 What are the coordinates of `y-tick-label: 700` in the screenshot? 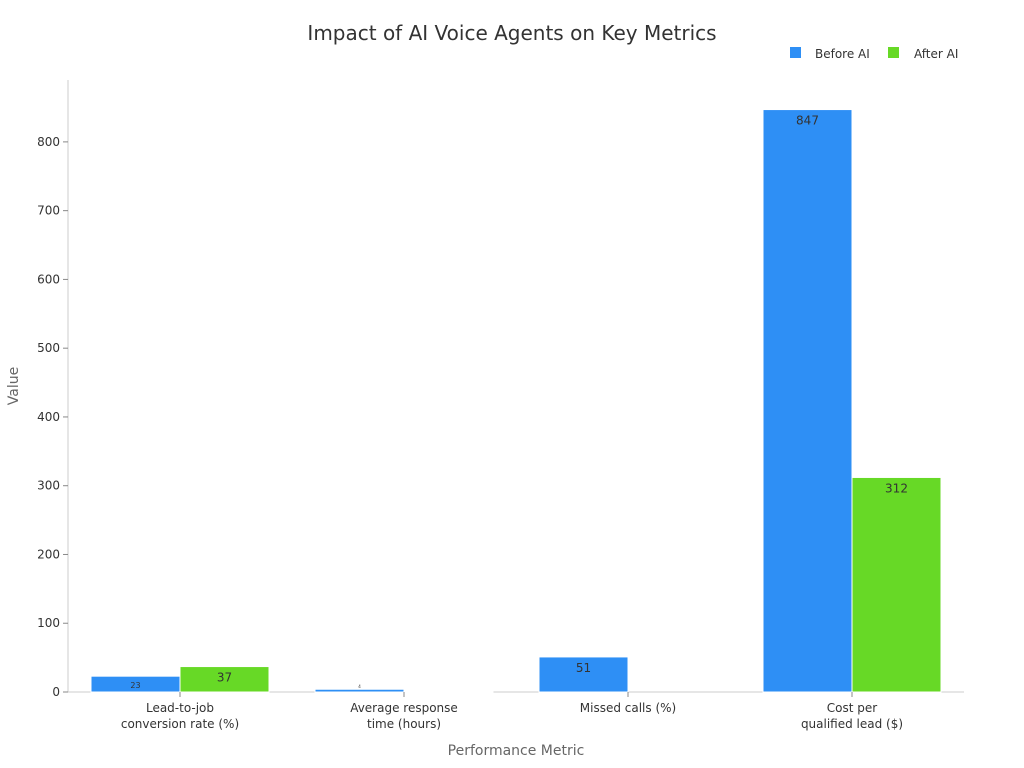 It's located at (48, 211).